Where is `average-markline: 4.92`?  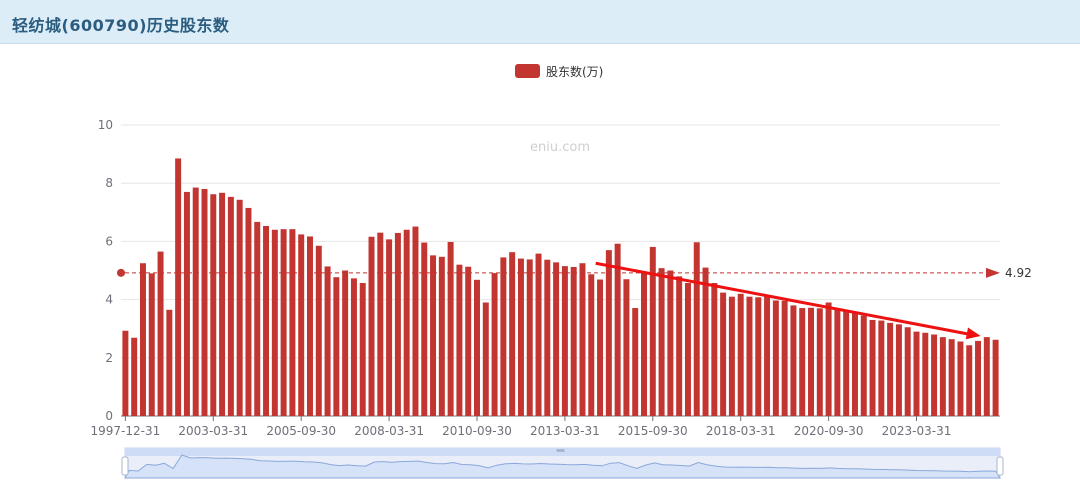
average-markline: 4.92 is located at coordinates (574, 273).